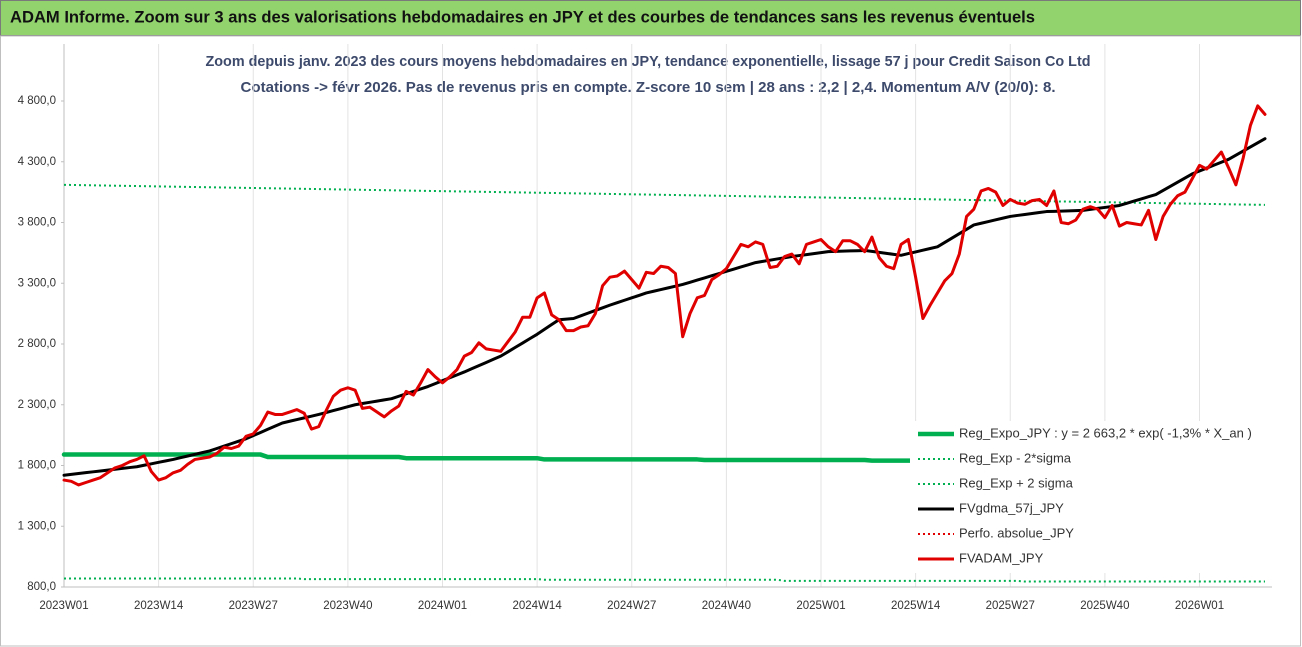 This screenshot has height=647, width=1302. I want to click on x-tick-label: 2024W40, so click(726, 606).